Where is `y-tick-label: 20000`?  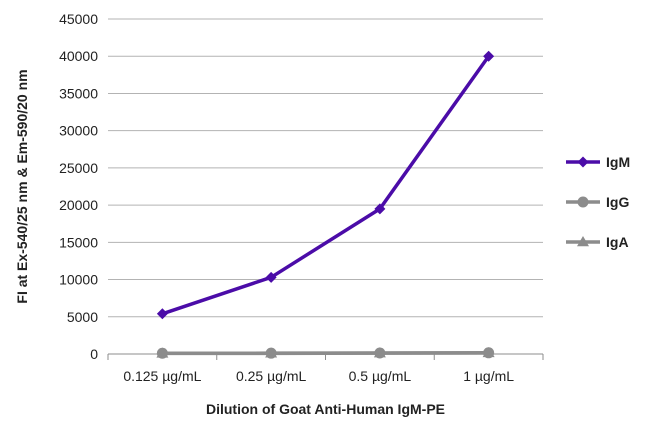 y-tick-label: 20000 is located at coordinates (78, 205).